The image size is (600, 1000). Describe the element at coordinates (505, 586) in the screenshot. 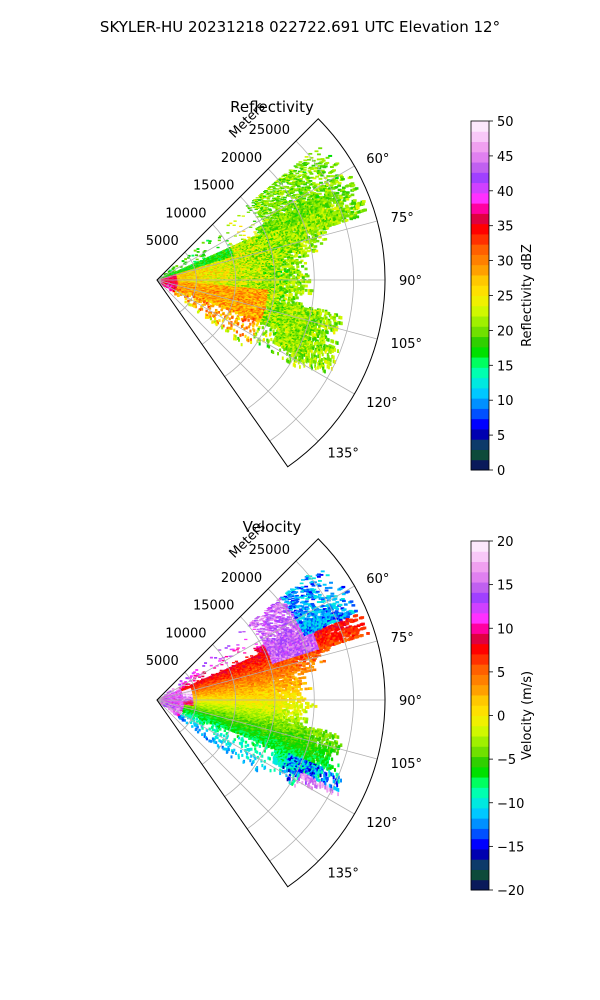

I see `colorbar-tick-label: 15` at that location.